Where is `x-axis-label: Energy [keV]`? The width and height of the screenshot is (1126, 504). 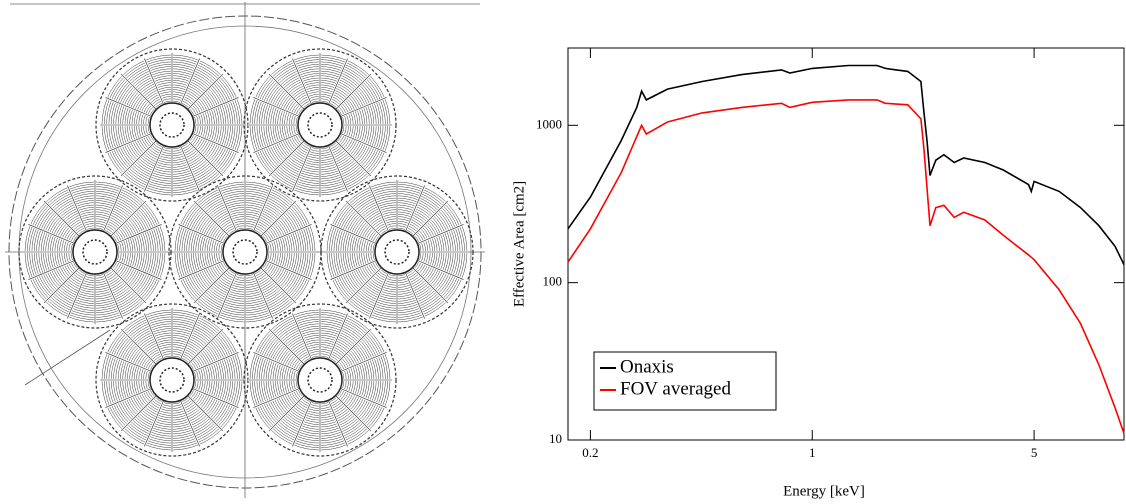
x-axis-label: Energy [keV] is located at coordinates (824, 491).